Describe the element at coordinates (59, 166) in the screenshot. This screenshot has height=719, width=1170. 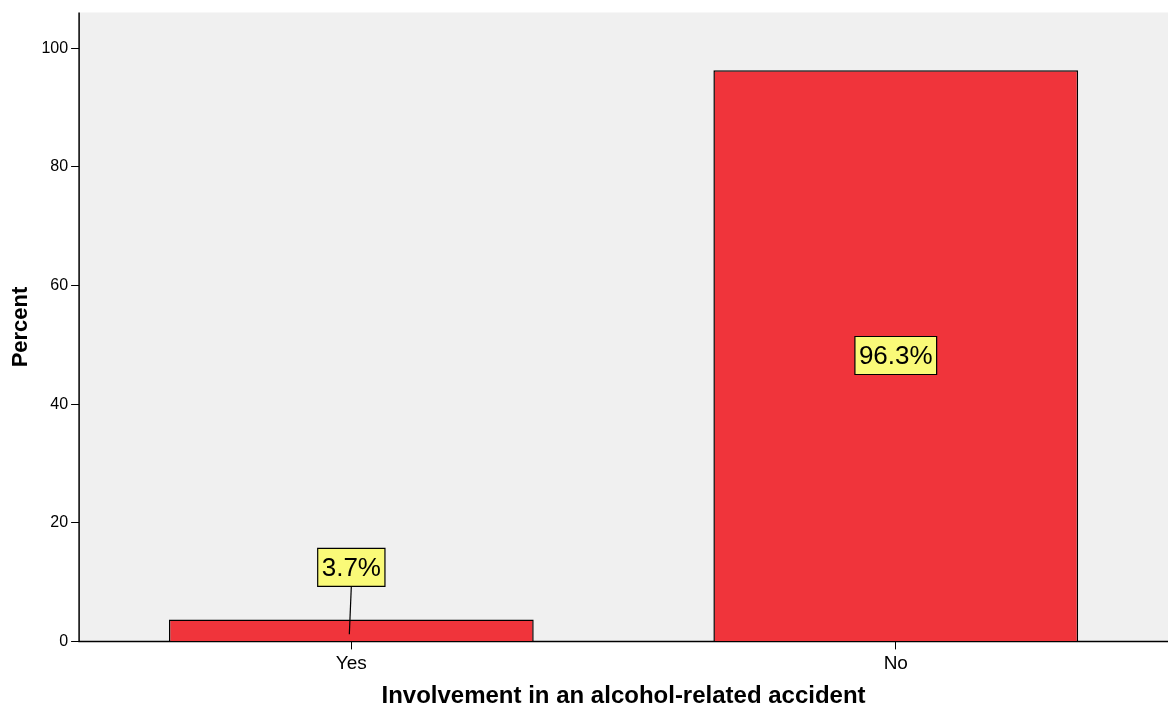
I see `y-tick-label: 80` at that location.